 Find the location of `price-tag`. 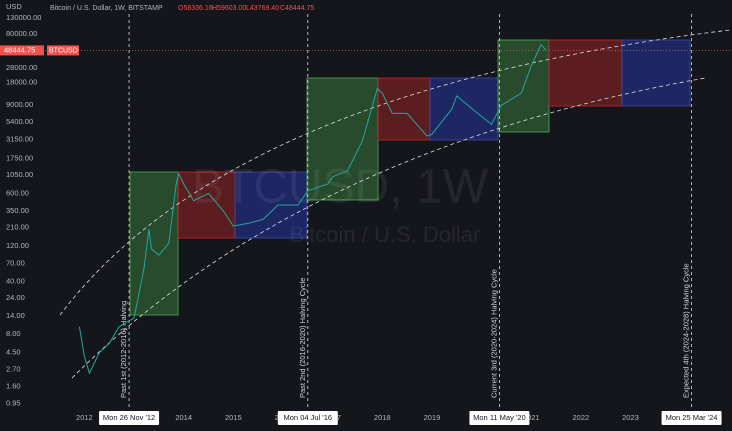

price-tag is located at coordinates (22, 50).